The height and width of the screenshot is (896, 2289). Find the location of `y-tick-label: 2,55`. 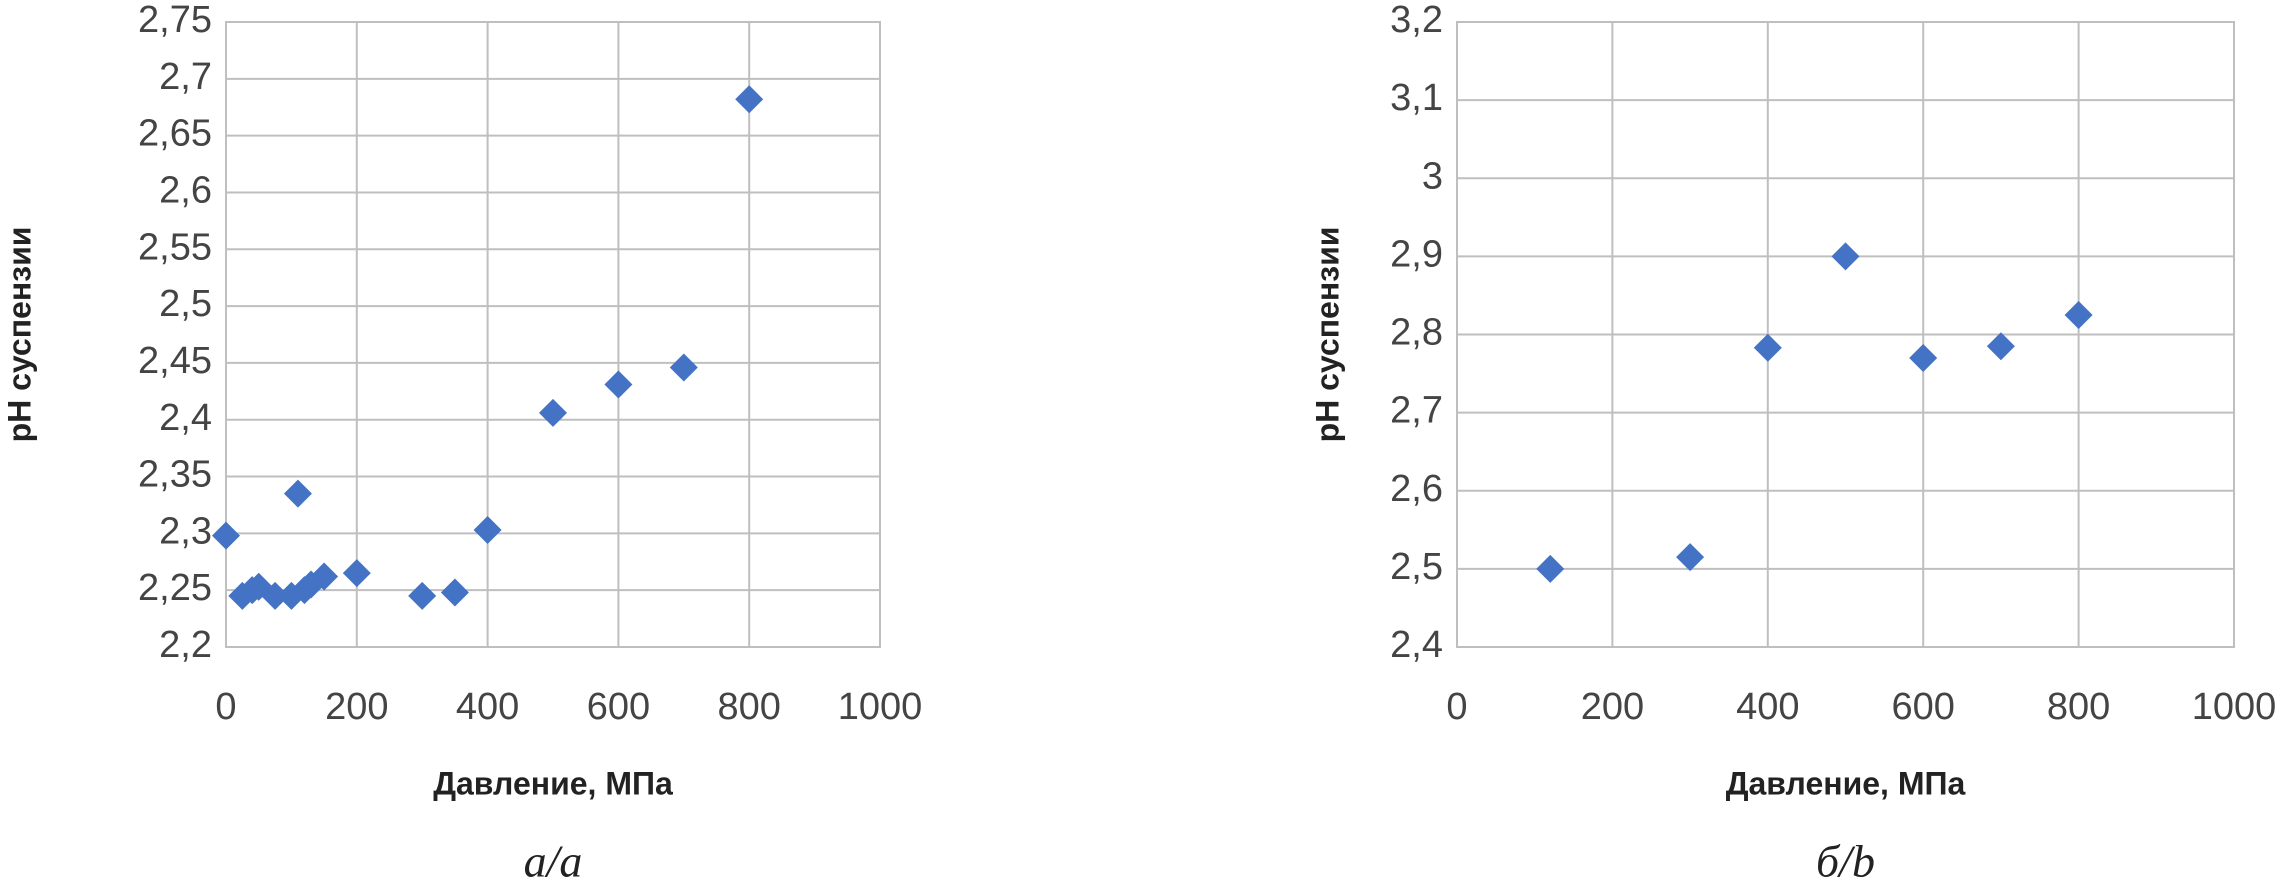

y-tick-label: 2,55 is located at coordinates (175, 247).